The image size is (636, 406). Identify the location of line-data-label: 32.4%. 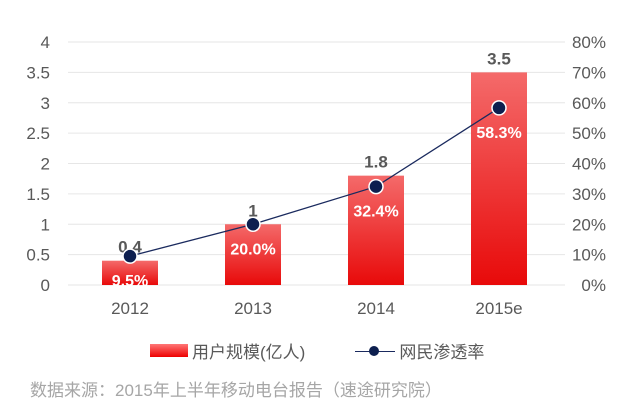
(375, 212).